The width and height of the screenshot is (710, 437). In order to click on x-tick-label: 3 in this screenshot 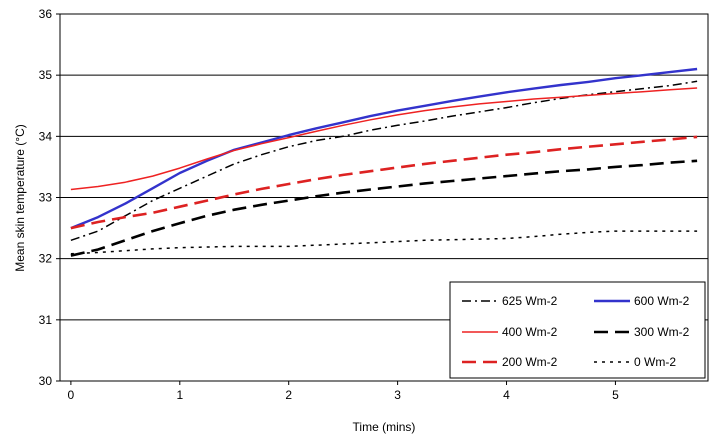, I will do `click(397, 395)`.